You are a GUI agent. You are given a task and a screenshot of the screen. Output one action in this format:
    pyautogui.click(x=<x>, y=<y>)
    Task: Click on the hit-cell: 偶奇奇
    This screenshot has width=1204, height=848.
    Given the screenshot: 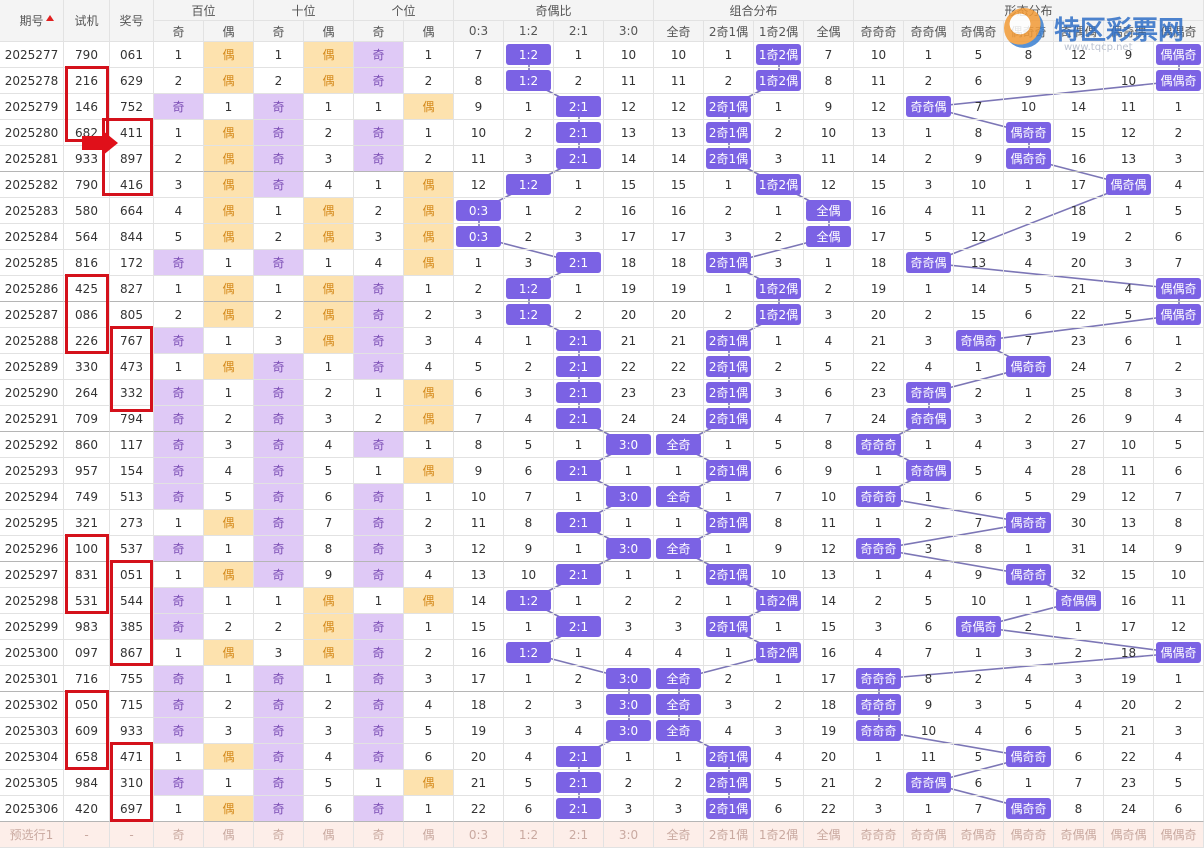 What is the action you would take?
    pyautogui.click(x=1029, y=575)
    